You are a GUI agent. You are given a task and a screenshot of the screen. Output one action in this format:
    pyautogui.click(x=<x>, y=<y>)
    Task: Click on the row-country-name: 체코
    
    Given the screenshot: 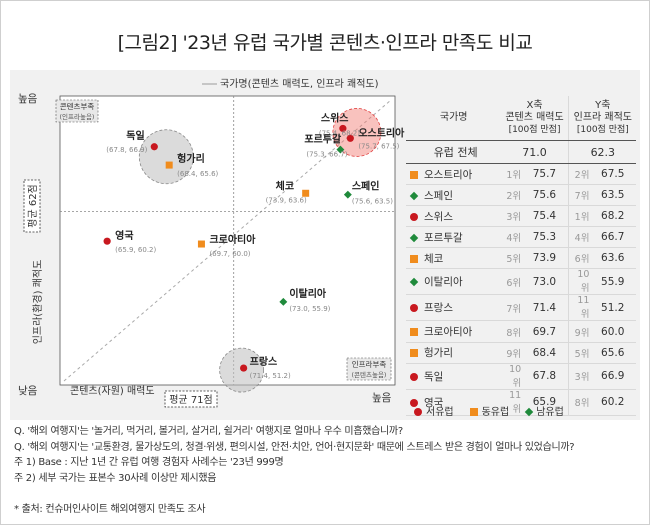 What is the action you would take?
    pyautogui.click(x=434, y=258)
    